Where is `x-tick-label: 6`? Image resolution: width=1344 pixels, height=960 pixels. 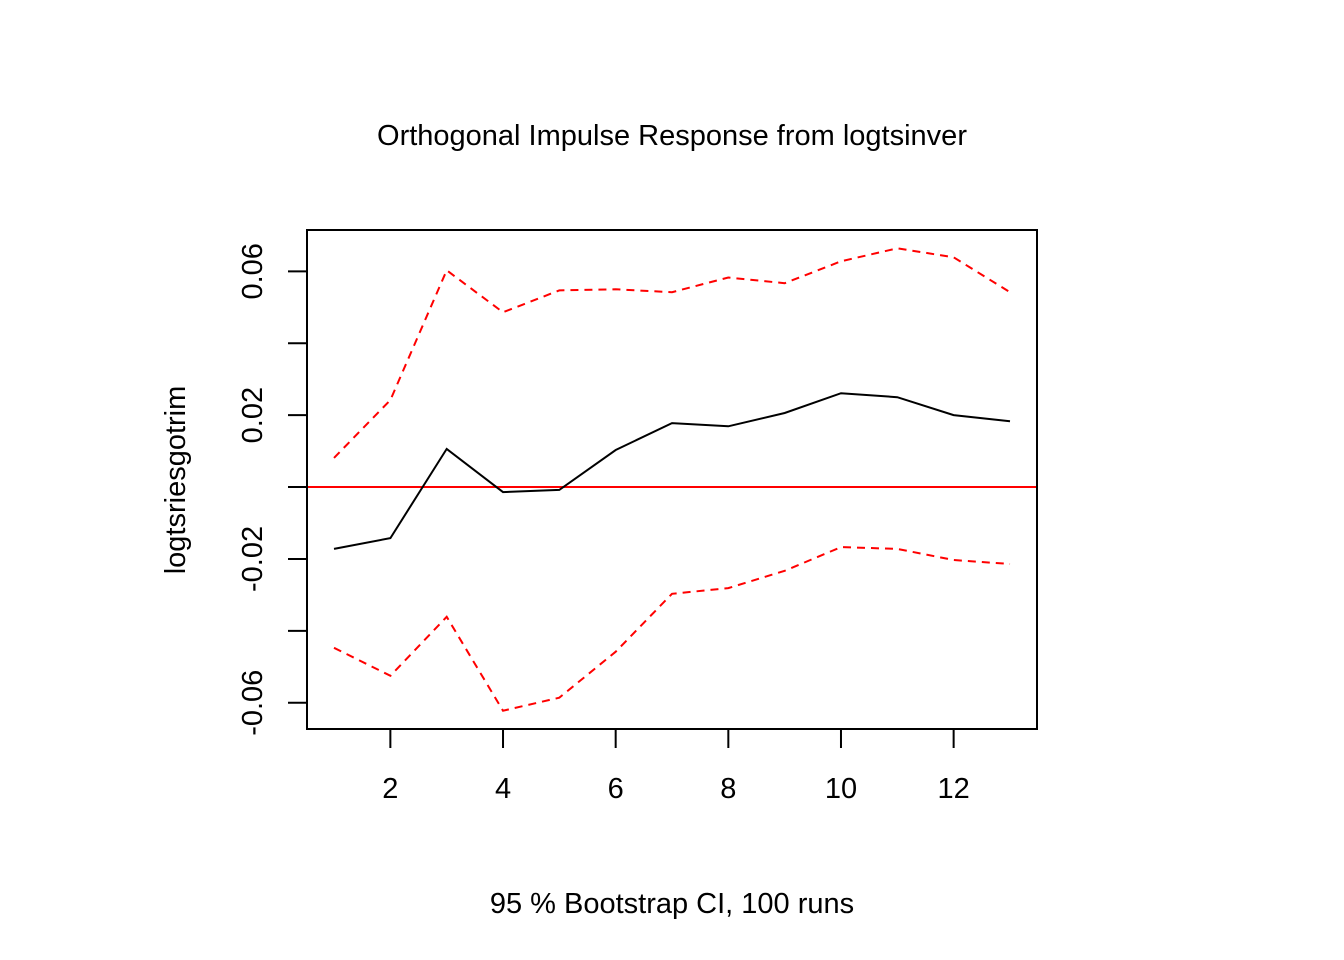 x-tick-label: 6 is located at coordinates (616, 789).